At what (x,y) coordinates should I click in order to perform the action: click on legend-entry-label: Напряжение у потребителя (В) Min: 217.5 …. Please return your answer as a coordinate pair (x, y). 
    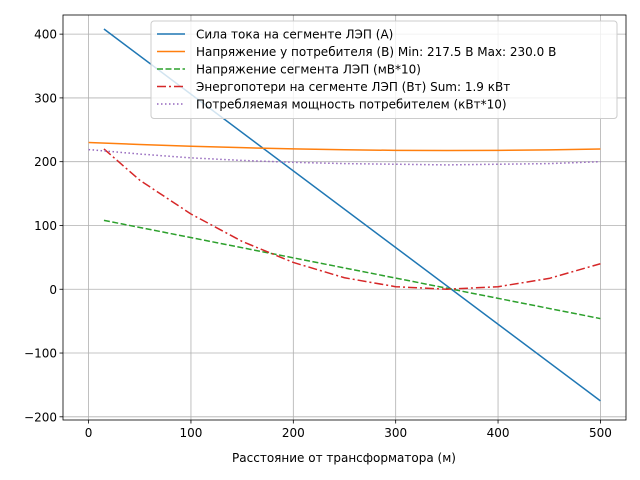
    Looking at the image, I should click on (376, 52).